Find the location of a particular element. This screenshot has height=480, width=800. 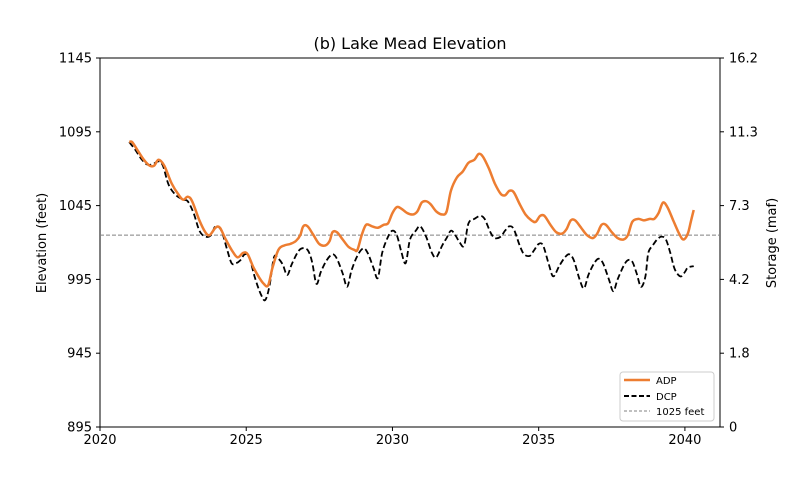

y-tick-label: 945 is located at coordinates (79, 354).